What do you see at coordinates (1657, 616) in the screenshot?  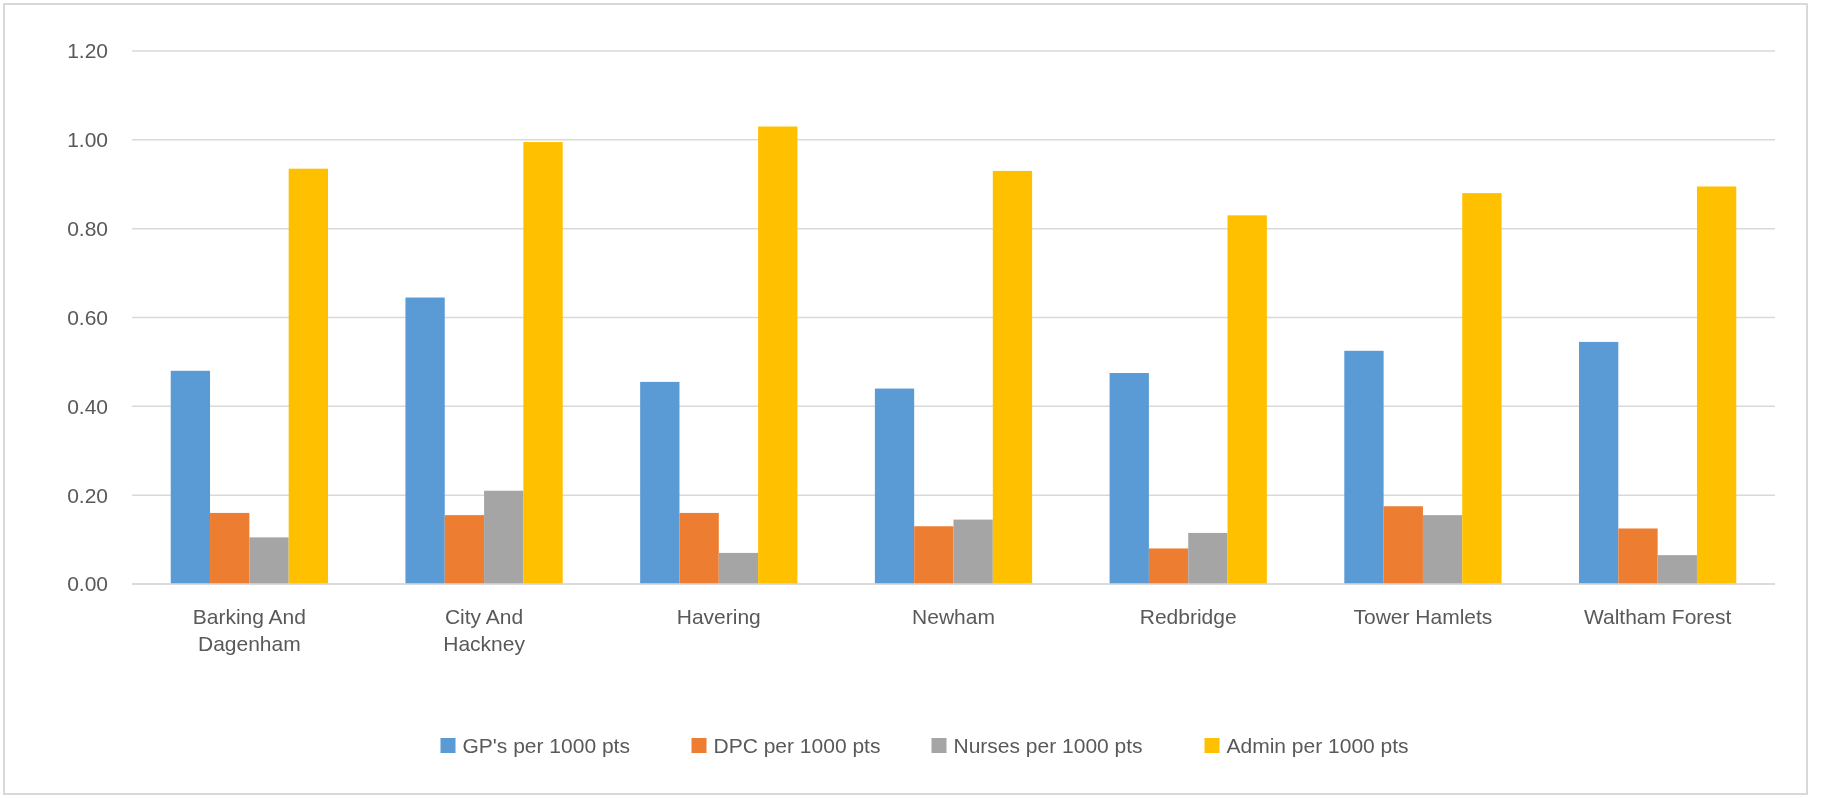 I see `x-tick-label: Waltham Forest` at bounding box center [1657, 616].